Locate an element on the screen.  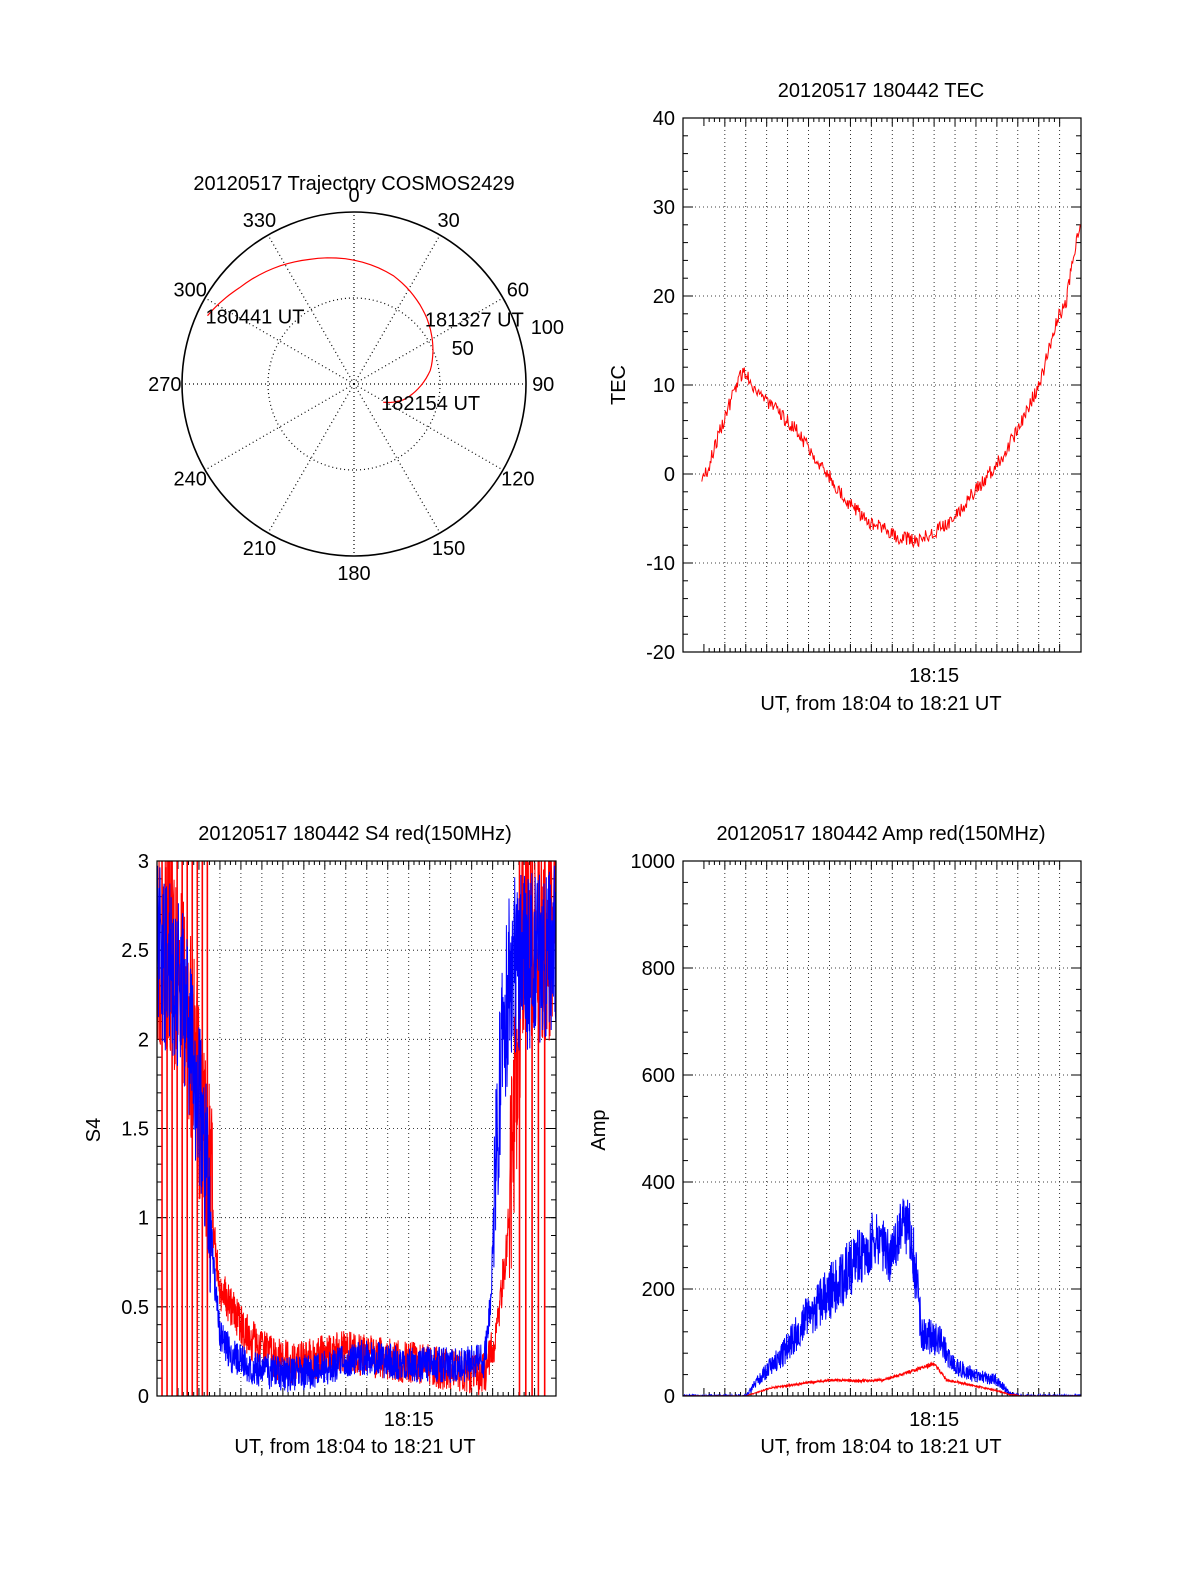
trajectory-time-label: 181327 UT is located at coordinates (474, 320).